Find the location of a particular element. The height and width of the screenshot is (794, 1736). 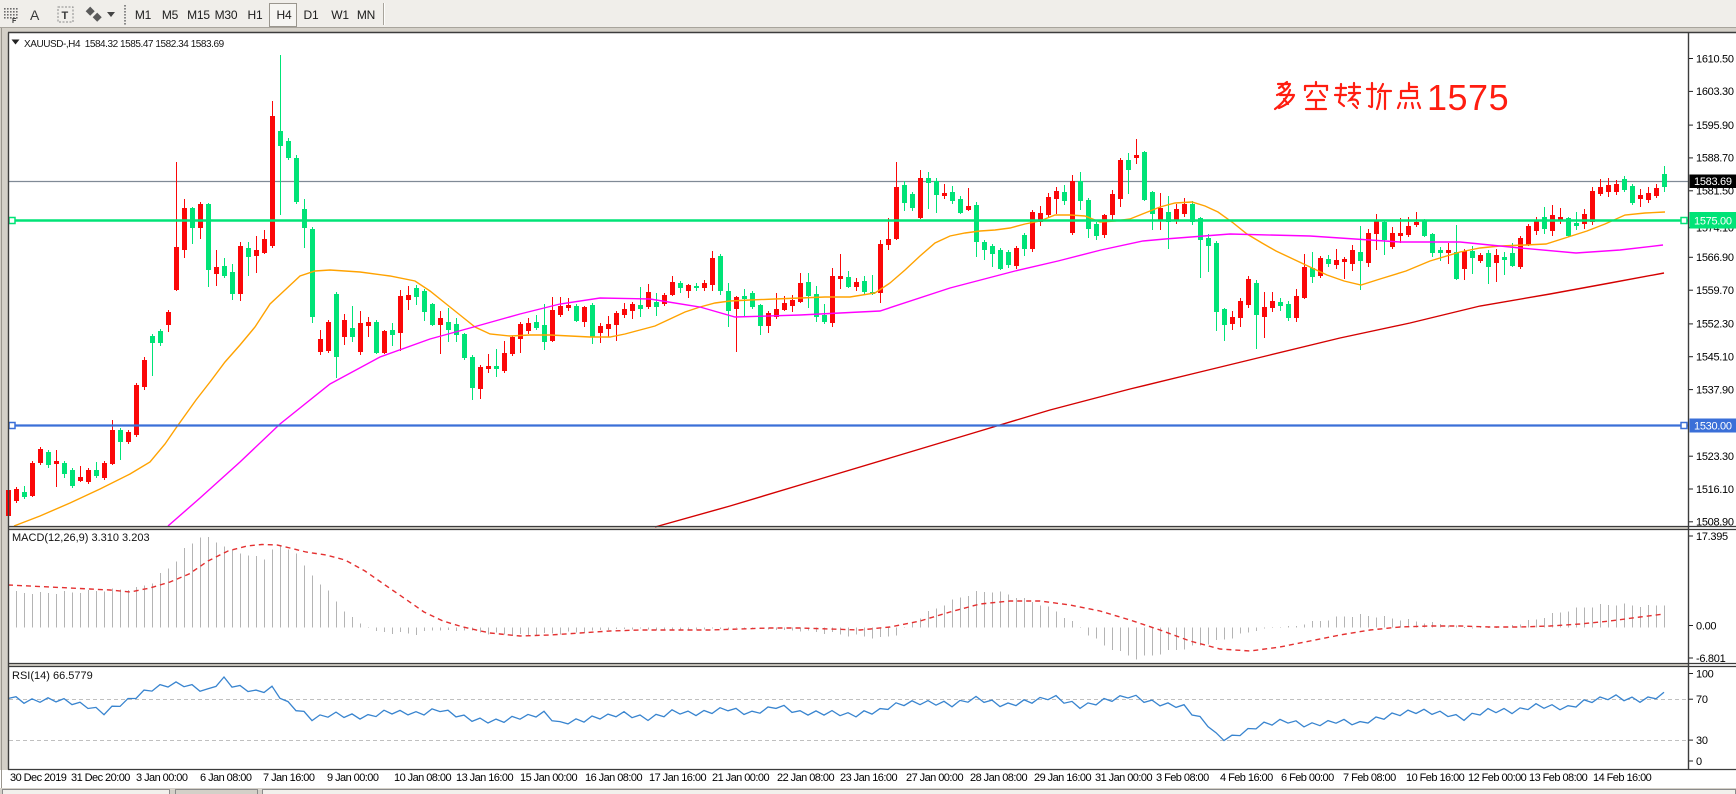

svg-text: D1 is located at coordinates (311, 15).